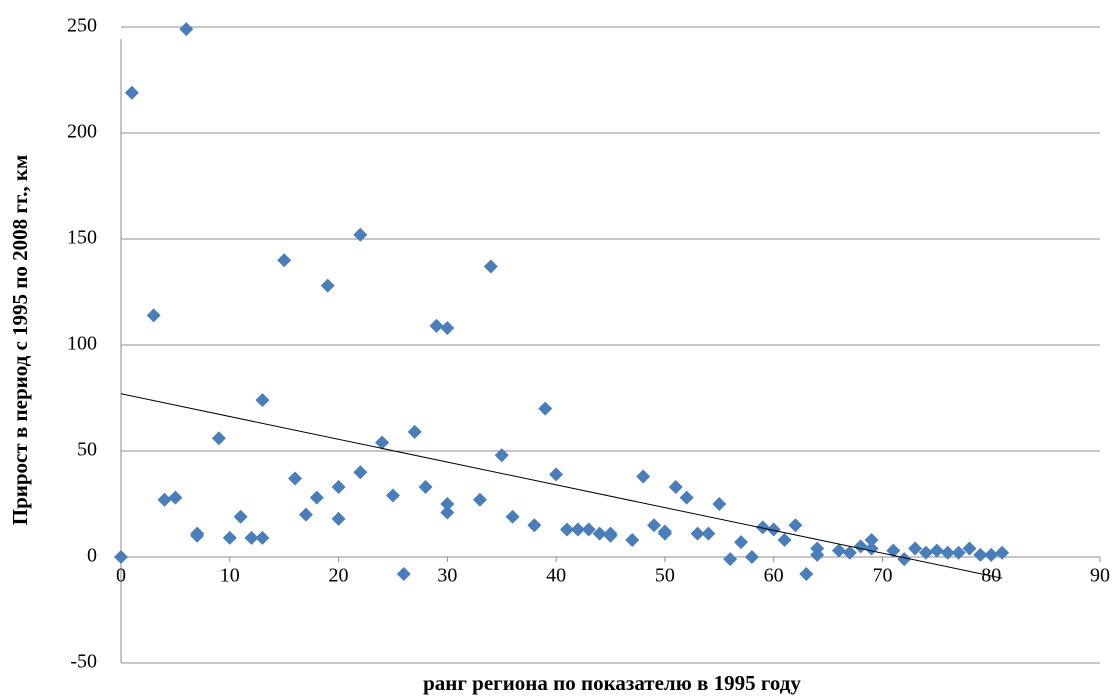 Image resolution: width=1114 pixels, height=700 pixels. What do you see at coordinates (556, 576) in the screenshot?
I see `x-tick-label: 40` at bounding box center [556, 576].